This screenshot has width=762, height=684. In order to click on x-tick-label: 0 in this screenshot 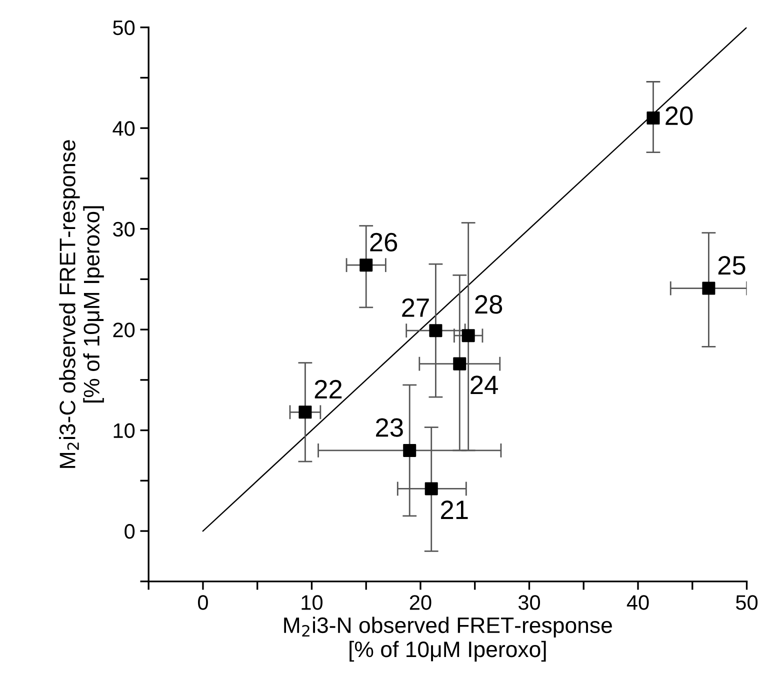, I will do `click(203, 602)`.